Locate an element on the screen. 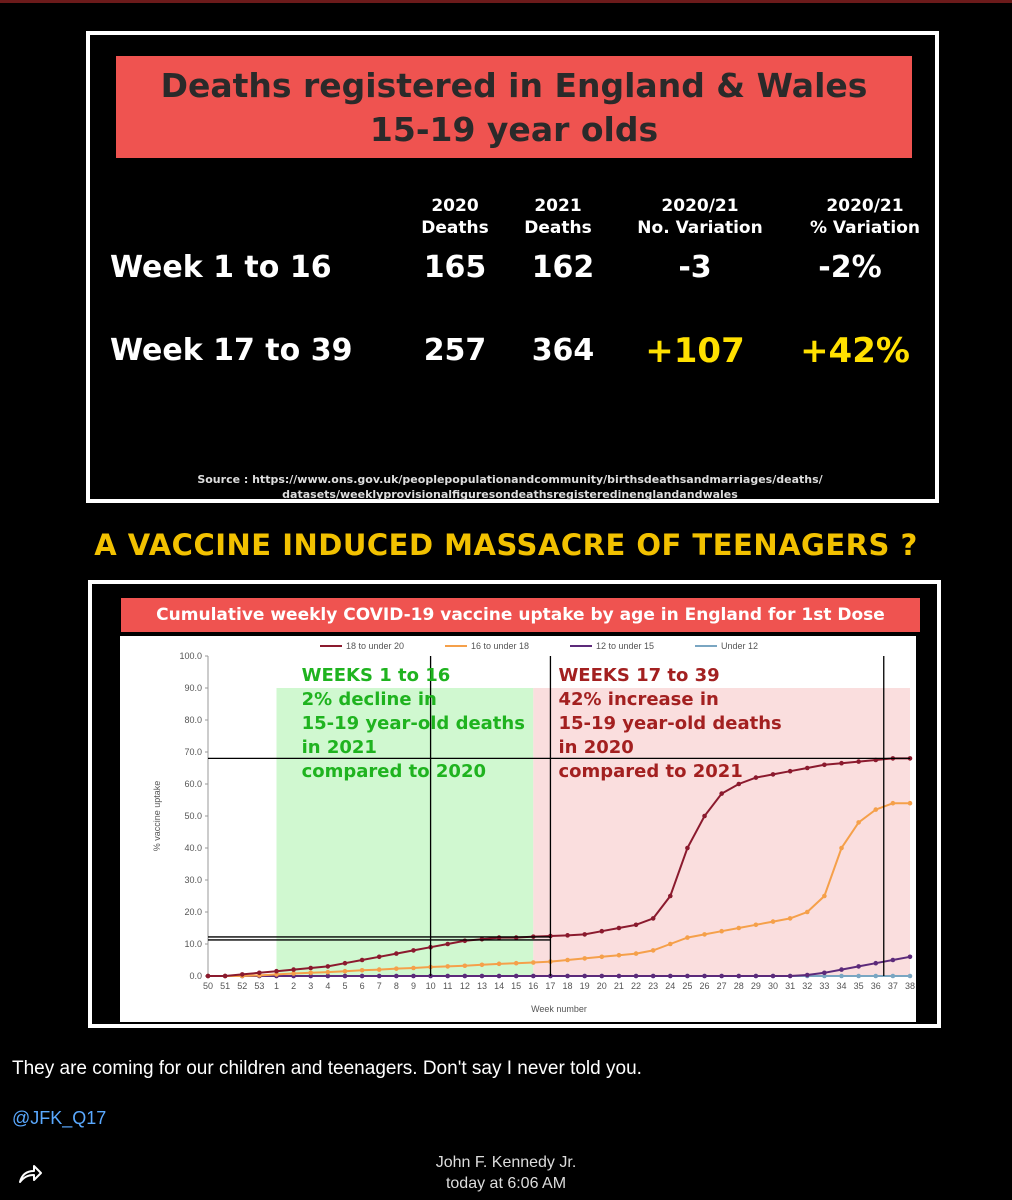  x-tick-label: 1 is located at coordinates (276, 986).